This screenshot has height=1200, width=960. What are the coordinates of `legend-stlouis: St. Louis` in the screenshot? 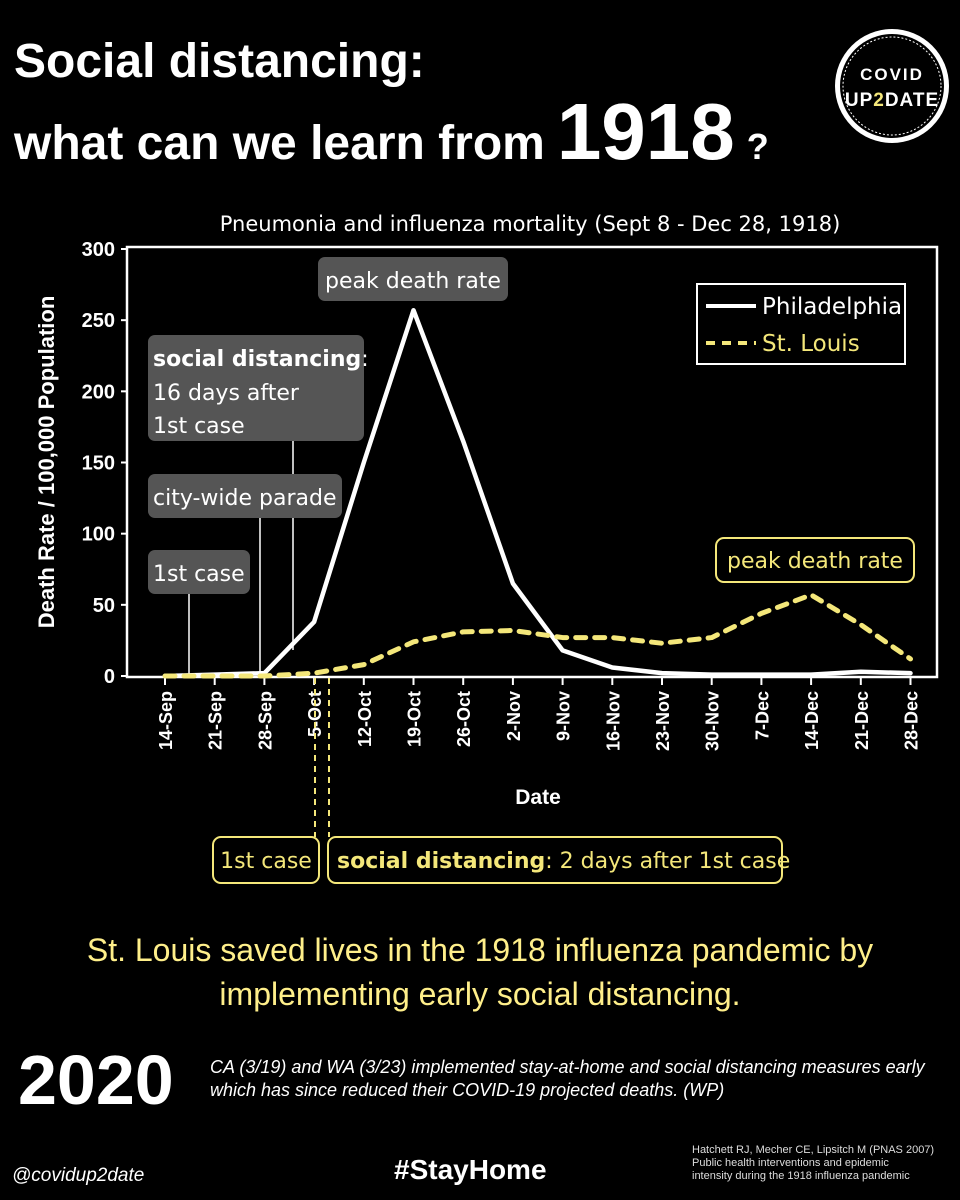 It's located at (811, 344).